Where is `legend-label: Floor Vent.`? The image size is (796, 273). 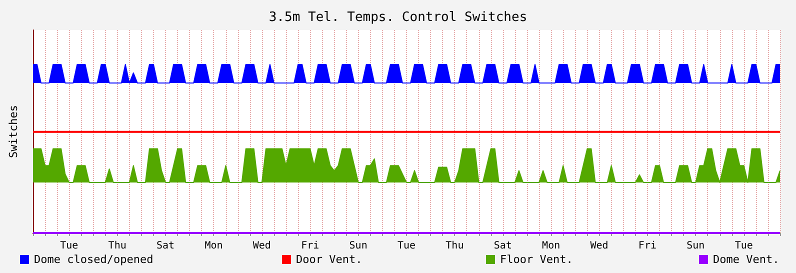 legend-label: Floor Vent. is located at coordinates (536, 259).